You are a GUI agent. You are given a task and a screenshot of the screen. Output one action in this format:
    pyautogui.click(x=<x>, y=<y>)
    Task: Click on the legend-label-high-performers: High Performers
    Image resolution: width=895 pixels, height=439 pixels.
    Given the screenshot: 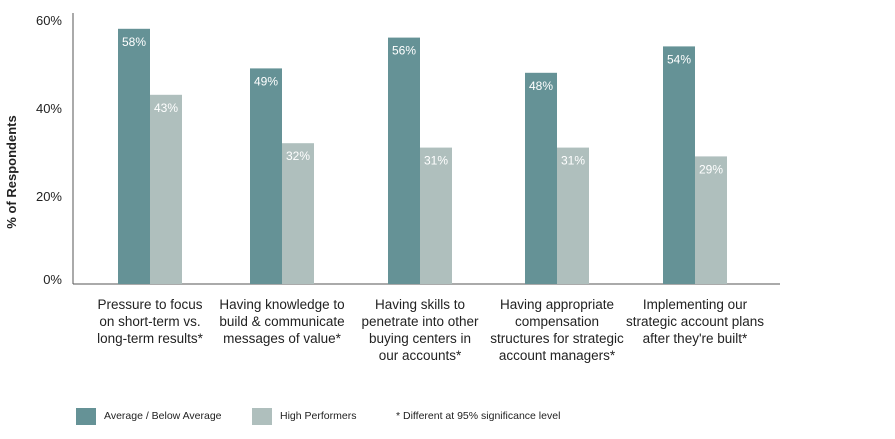 What is the action you would take?
    pyautogui.click(x=318, y=416)
    